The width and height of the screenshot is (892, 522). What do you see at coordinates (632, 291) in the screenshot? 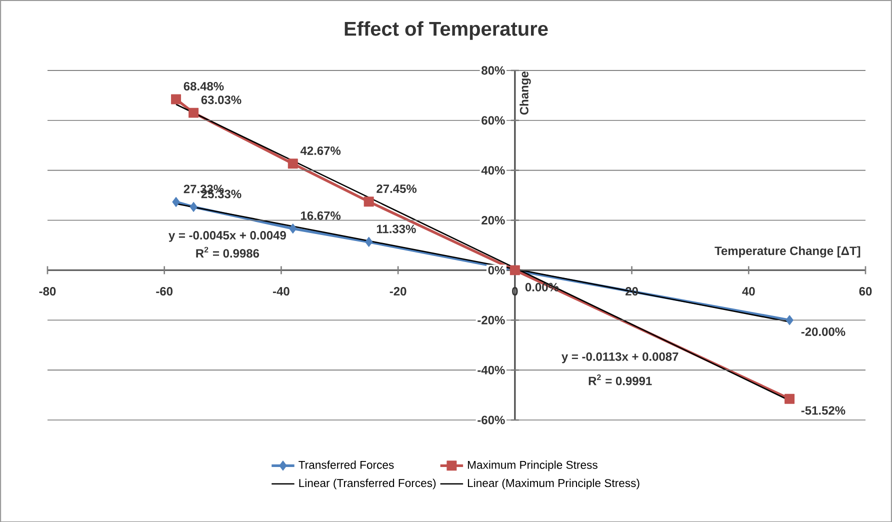
I see `x-tick-label: 20` at bounding box center [632, 291].